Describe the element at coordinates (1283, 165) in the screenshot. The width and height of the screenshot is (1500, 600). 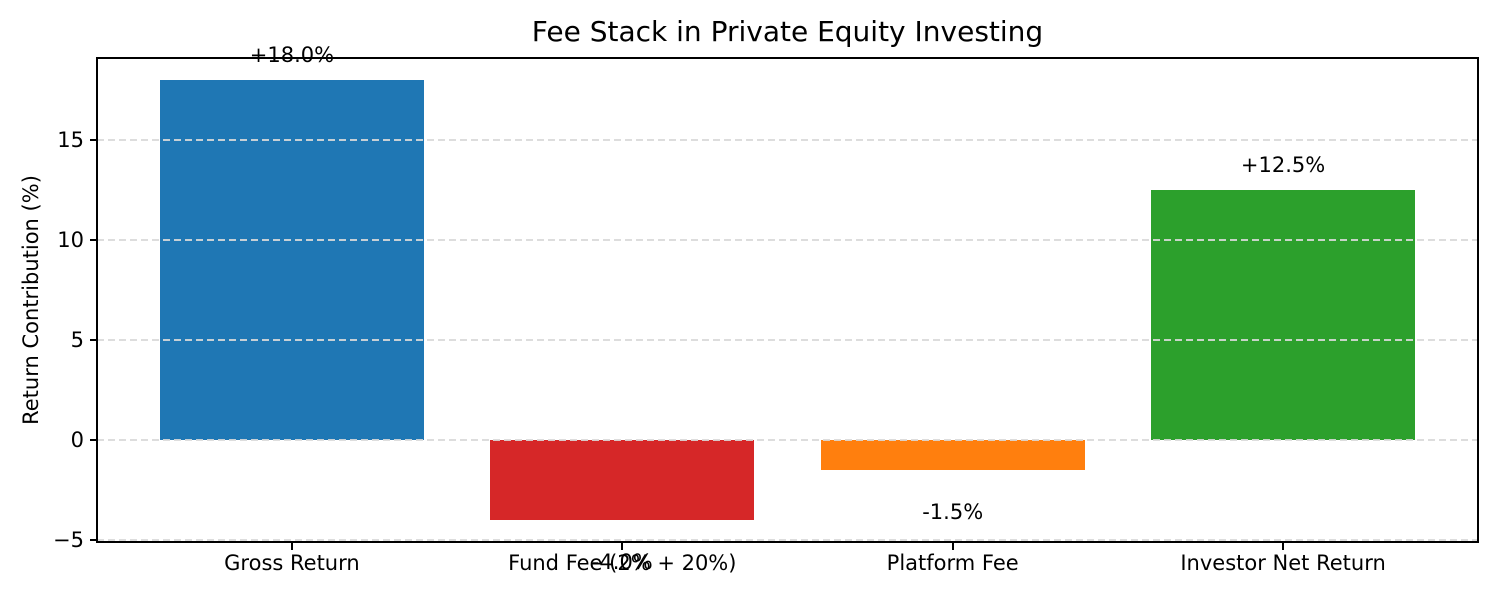
I see `bar-value-label: +12.5%` at that location.